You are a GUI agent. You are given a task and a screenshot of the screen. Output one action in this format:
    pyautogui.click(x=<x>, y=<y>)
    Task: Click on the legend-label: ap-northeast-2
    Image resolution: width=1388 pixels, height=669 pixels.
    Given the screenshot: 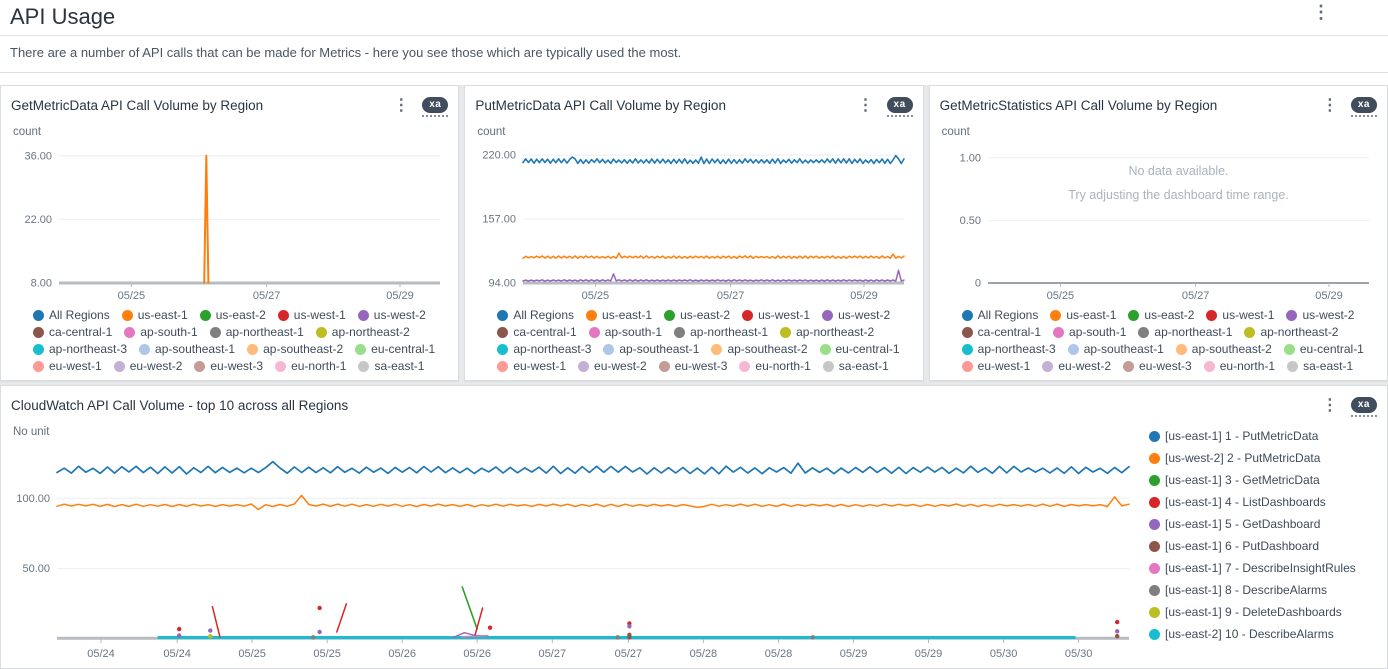 What is the action you would take?
    pyautogui.click(x=835, y=332)
    